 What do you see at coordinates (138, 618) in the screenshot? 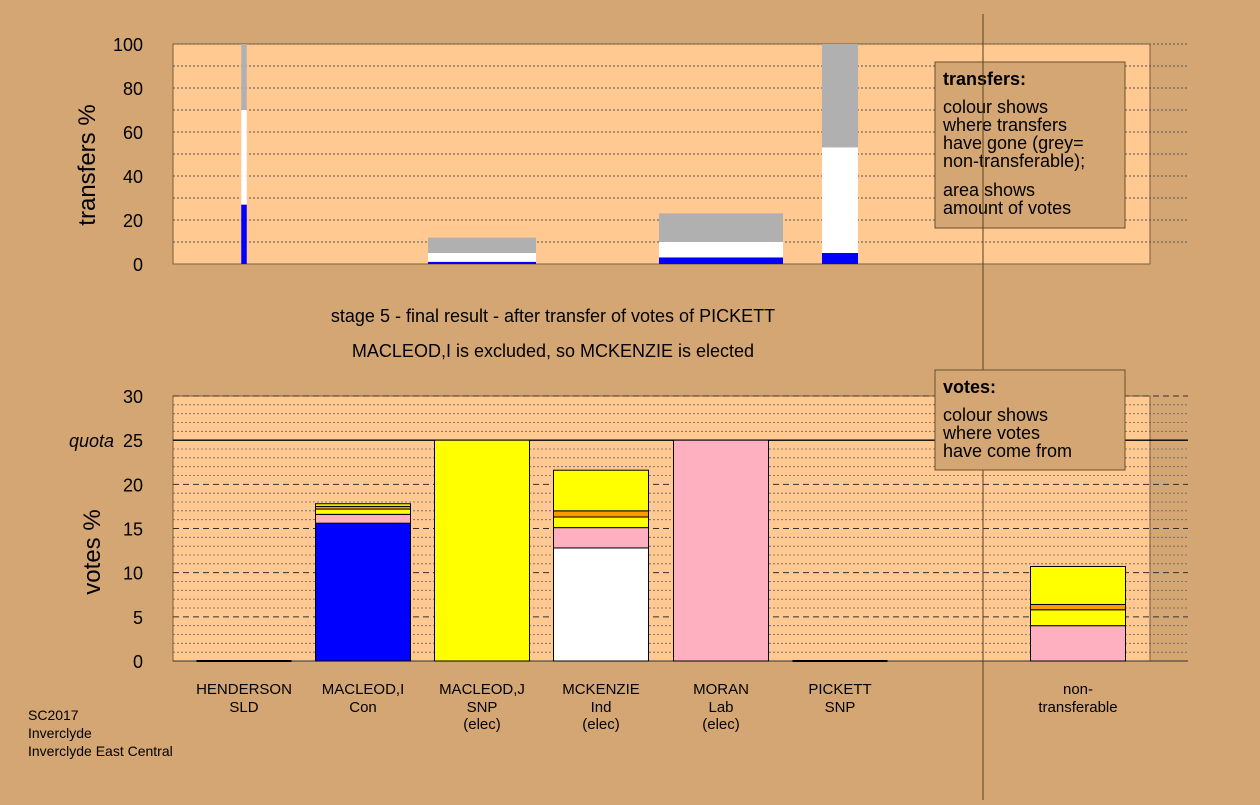
I see `votes-y-tick-label: 5` at bounding box center [138, 618].